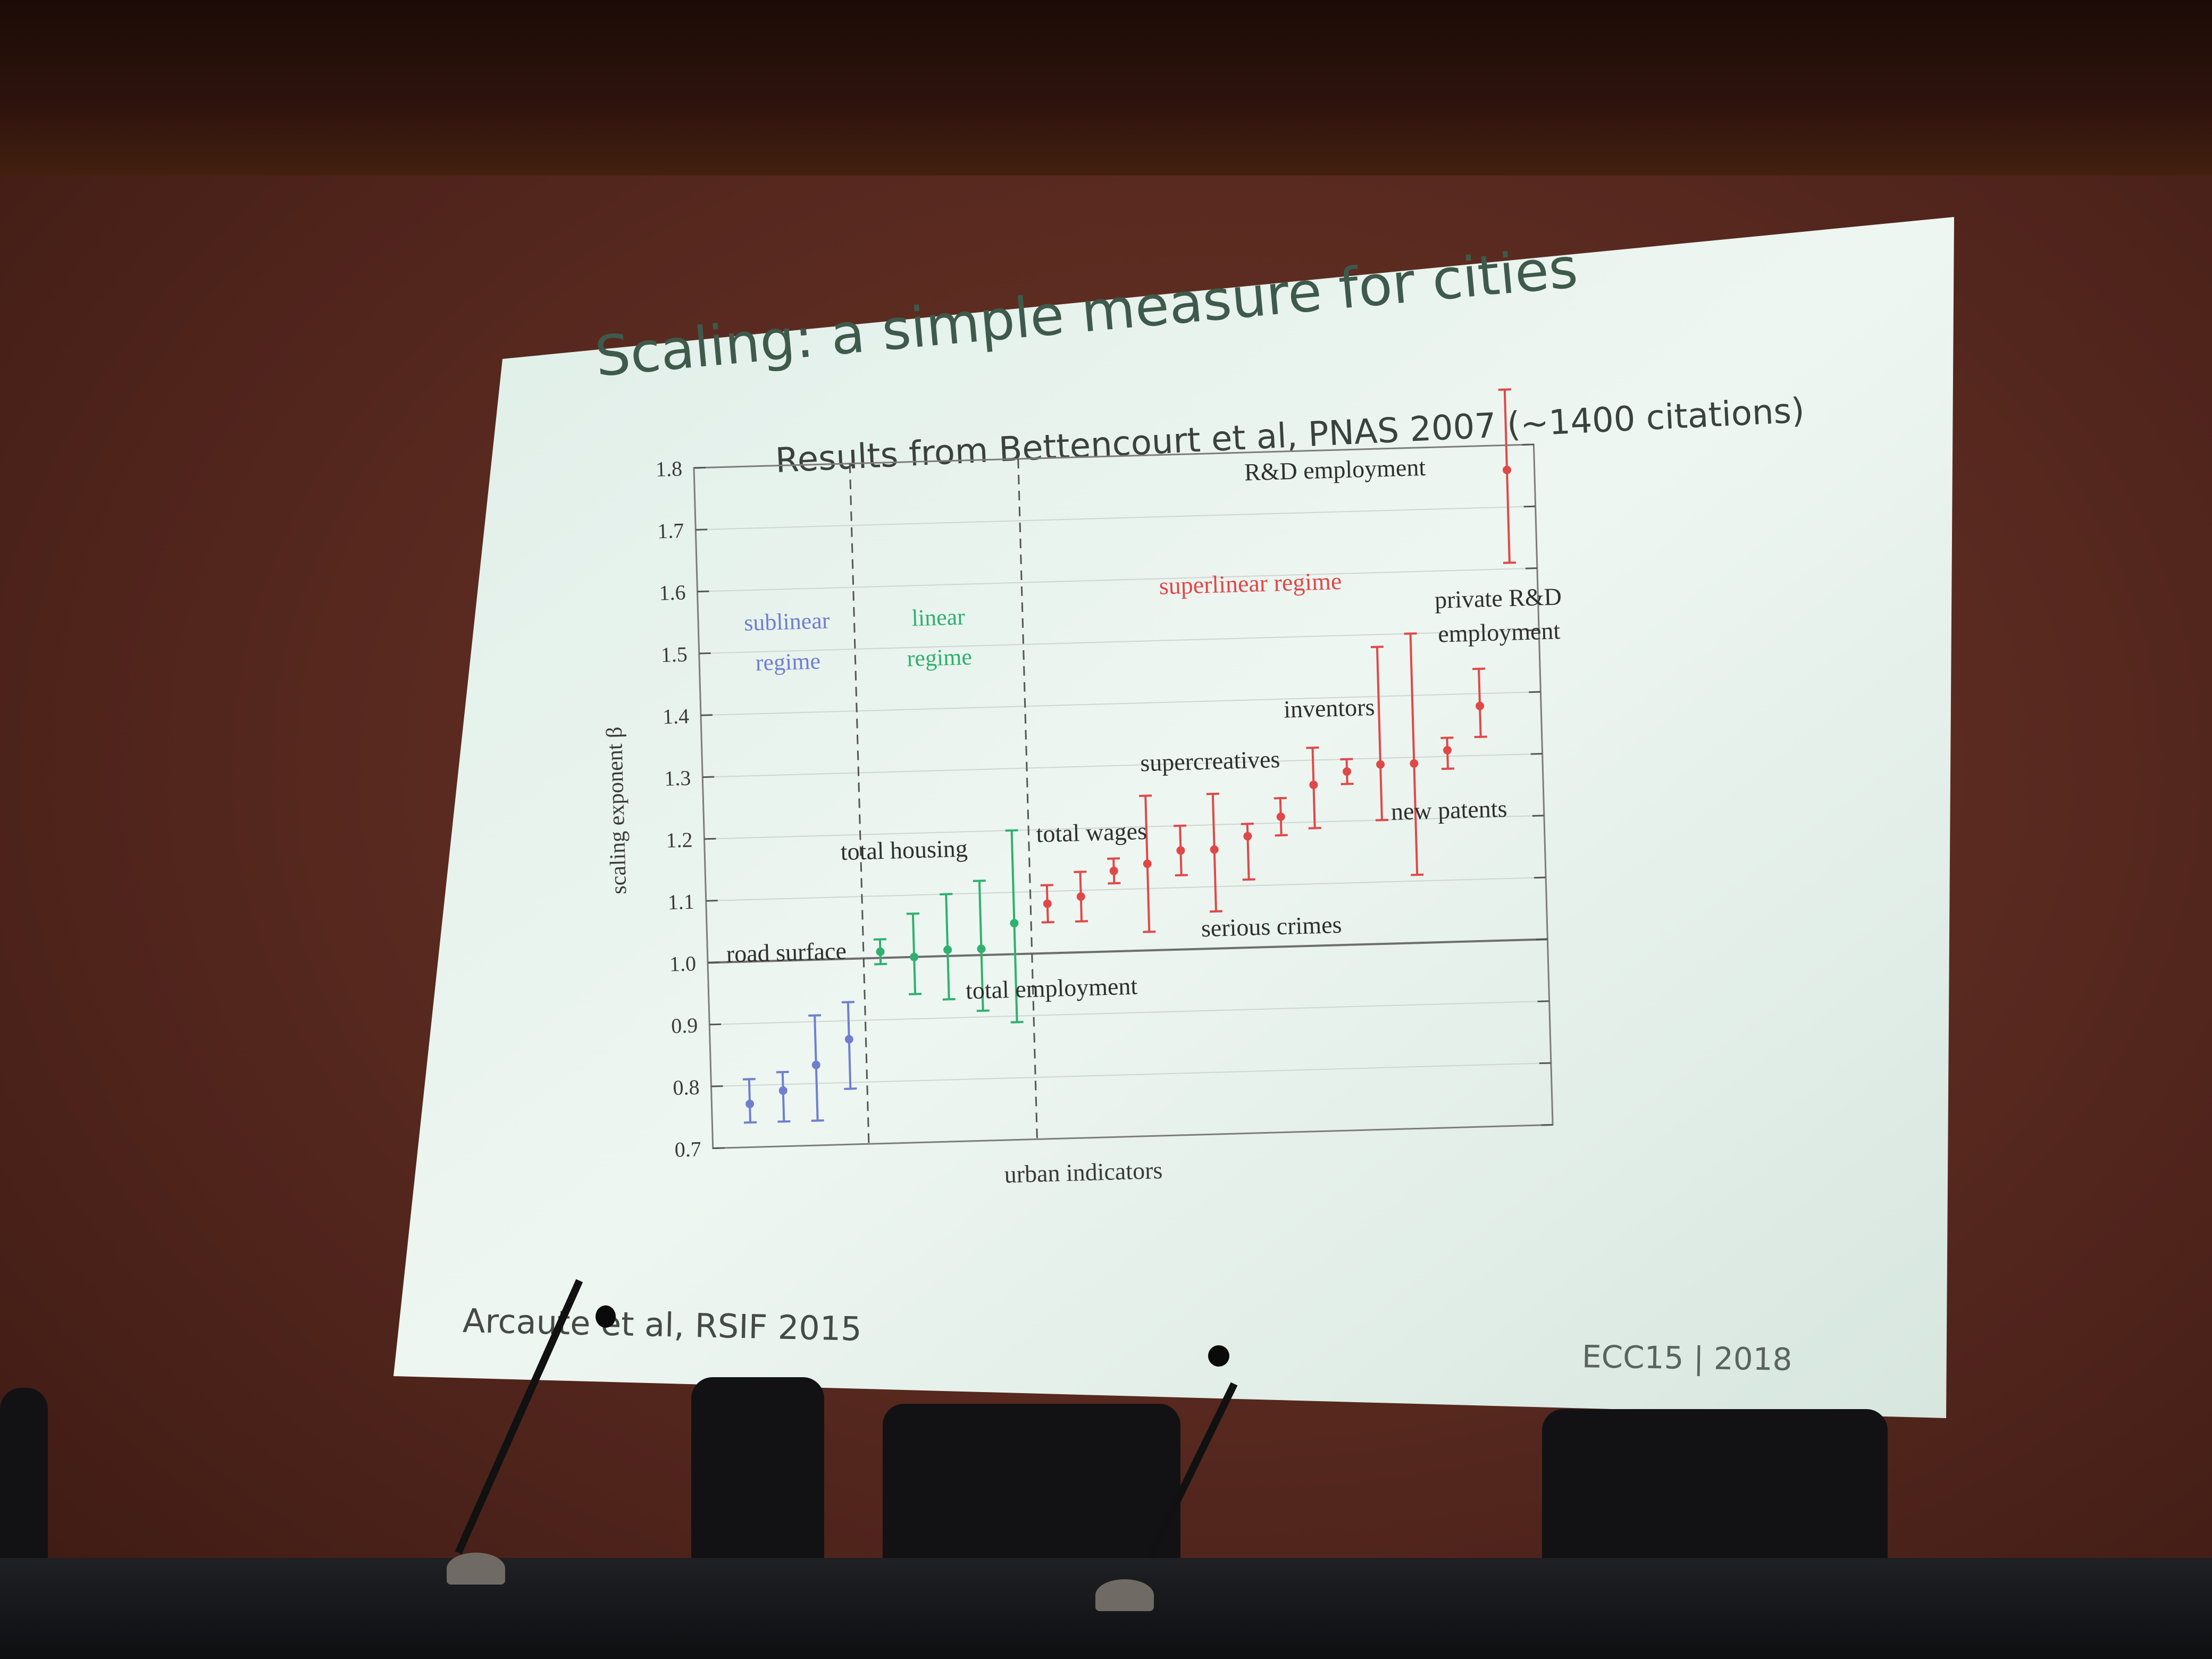  Describe the element at coordinates (24, 1483) in the screenshot. I see `chair-far-left` at that location.